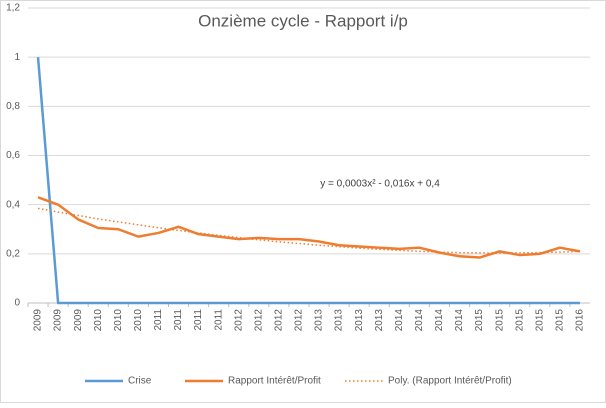 This screenshot has height=408, width=606. I want to click on trend-equation: y = 0,0003x² - 0,016x + 0,4, so click(380, 184).